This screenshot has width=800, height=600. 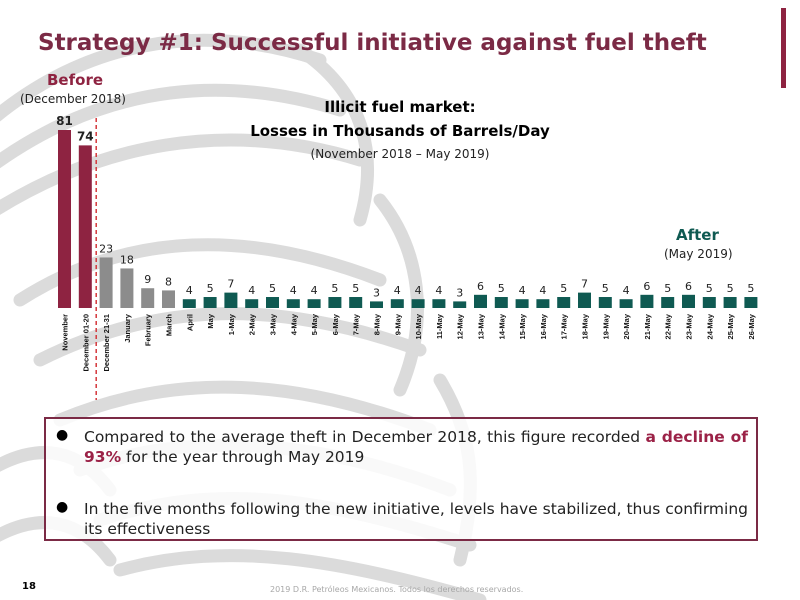 I want to click on category-label-12: 4-May, so click(x=293, y=324).